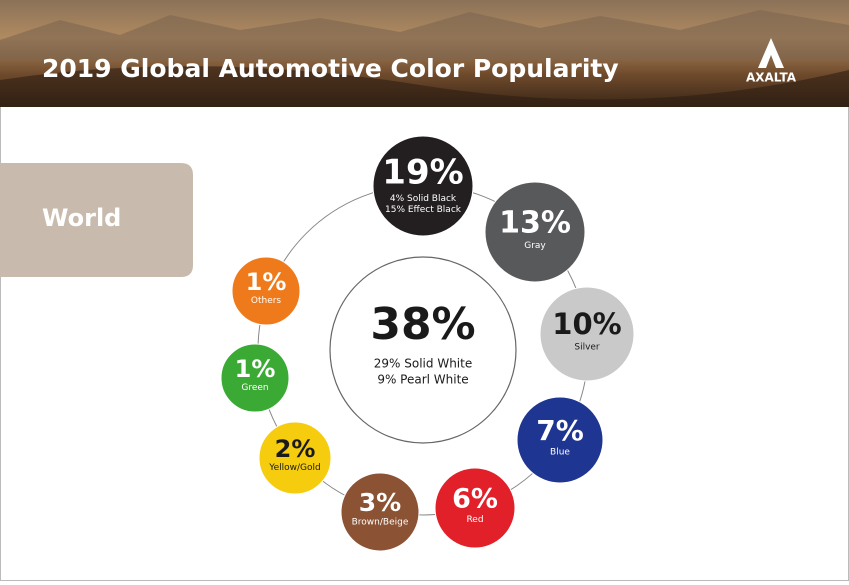 Image resolution: width=849 pixels, height=585 pixels. What do you see at coordinates (422, 324) in the screenshot?
I see `center-percent: 38%` at bounding box center [422, 324].